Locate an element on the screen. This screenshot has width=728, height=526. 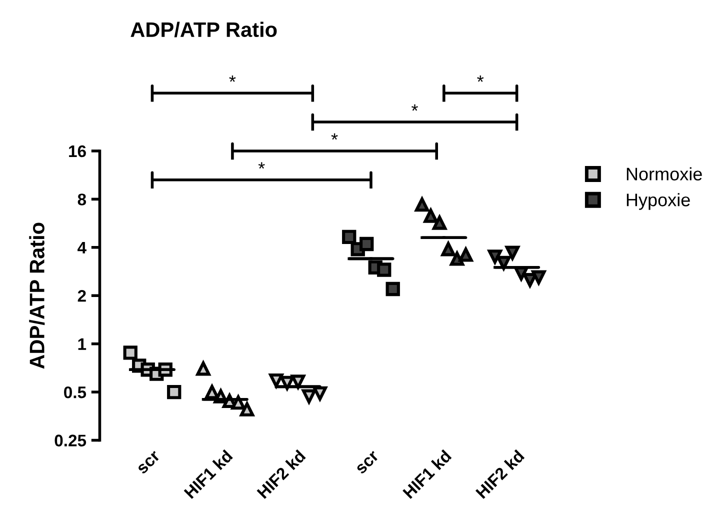
legend-label: Normoxie is located at coordinates (664, 173).